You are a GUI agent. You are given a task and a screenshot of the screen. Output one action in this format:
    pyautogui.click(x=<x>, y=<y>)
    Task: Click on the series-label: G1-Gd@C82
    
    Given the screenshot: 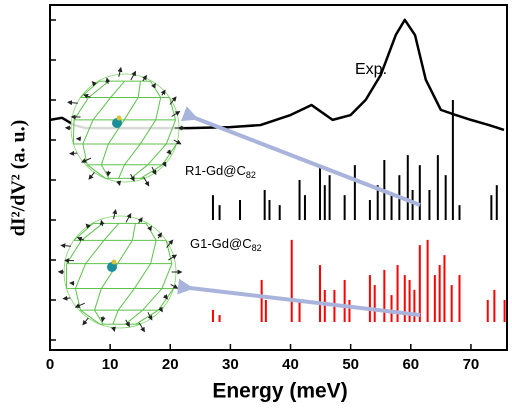 What is the action you would take?
    pyautogui.click(x=226, y=244)
    